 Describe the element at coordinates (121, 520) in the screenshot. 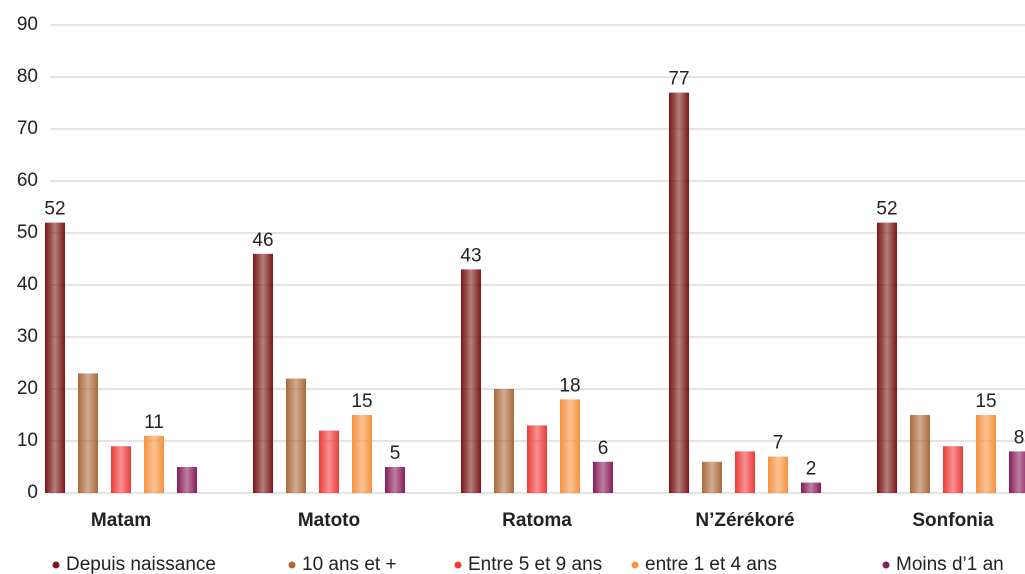

I see `x-tick-label: Matam` at that location.